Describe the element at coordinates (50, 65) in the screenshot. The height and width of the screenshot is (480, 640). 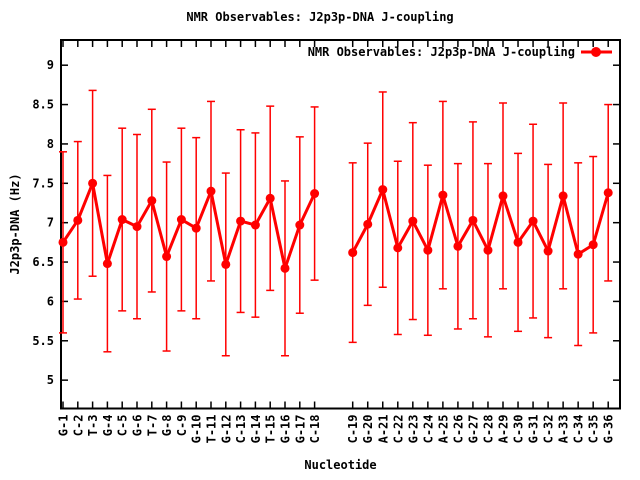
I see `y-tick-label: 9` at that location.